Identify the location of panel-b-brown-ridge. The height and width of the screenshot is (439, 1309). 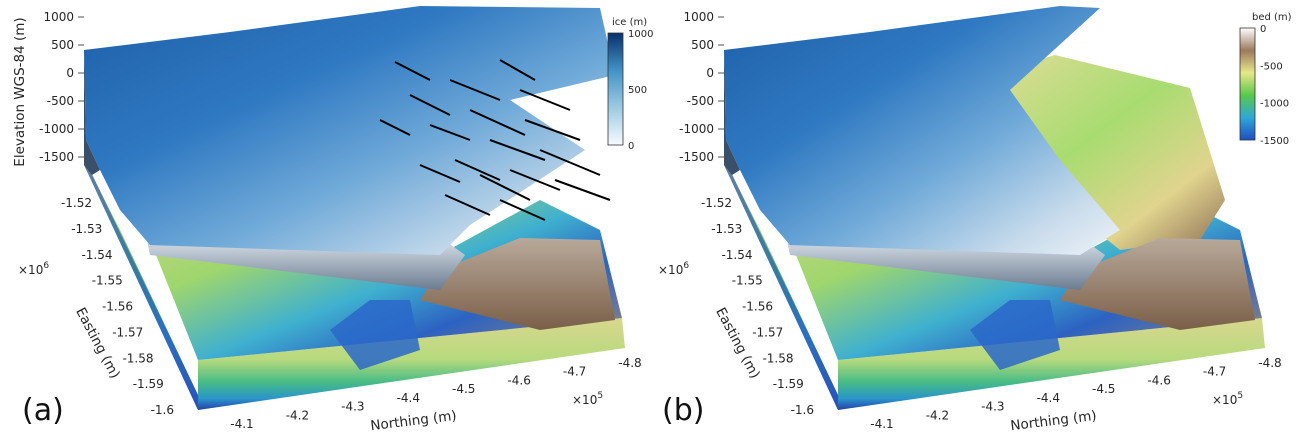
(1157, 284).